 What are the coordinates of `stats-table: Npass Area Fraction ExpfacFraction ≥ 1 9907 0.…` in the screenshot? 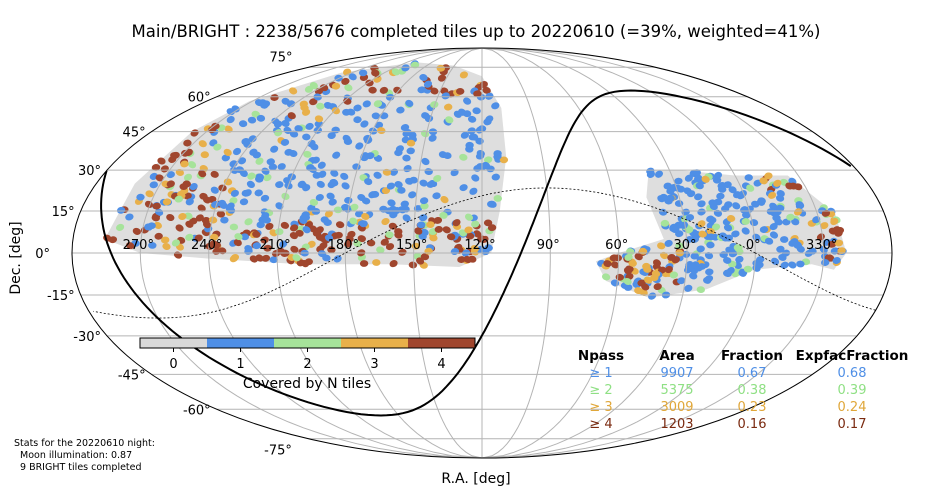 It's located at (743, 390).